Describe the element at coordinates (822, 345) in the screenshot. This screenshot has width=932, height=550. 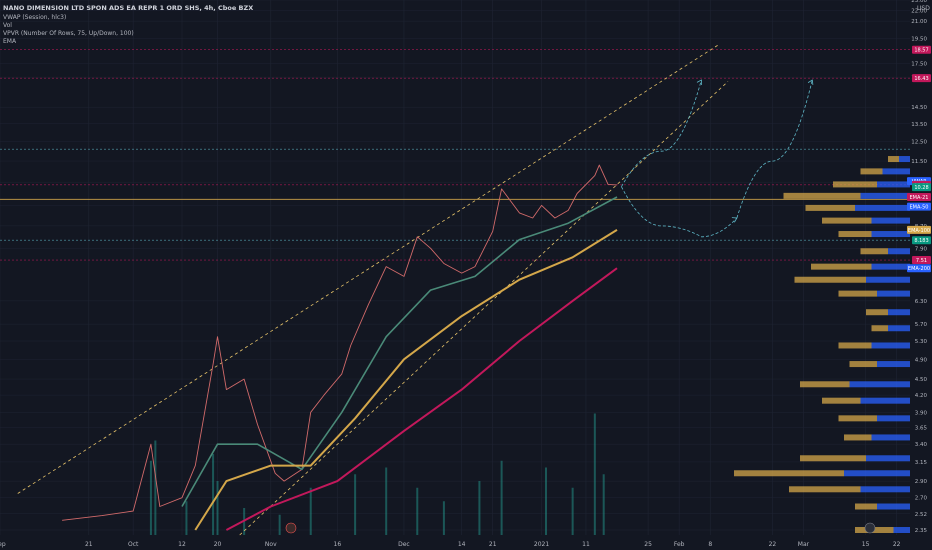
I see `volume-profile` at that location.